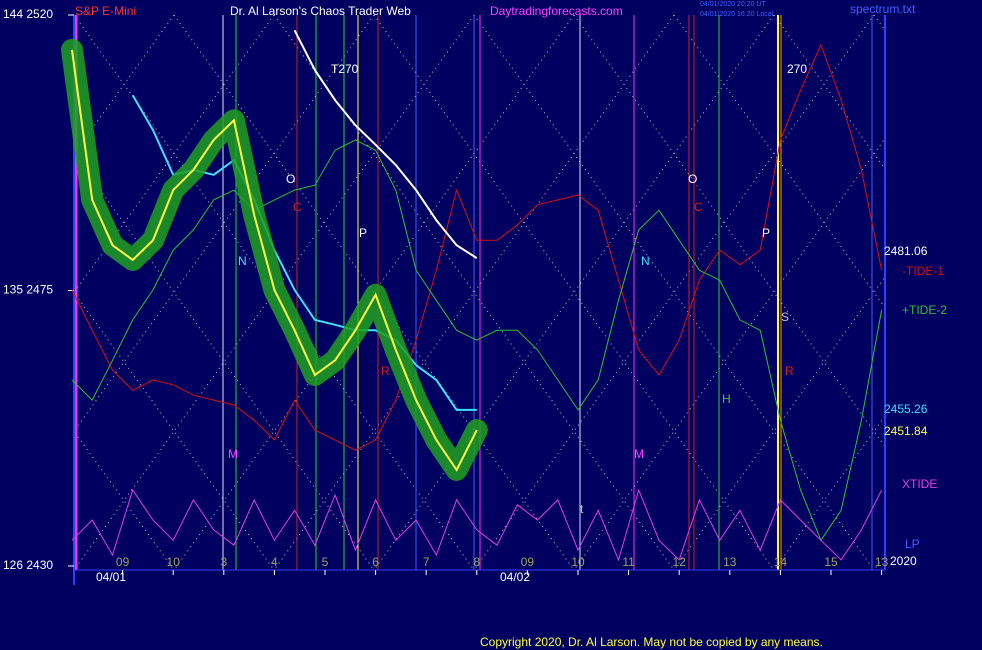  I want to click on y-tick-label: 126 2430, so click(28, 565).